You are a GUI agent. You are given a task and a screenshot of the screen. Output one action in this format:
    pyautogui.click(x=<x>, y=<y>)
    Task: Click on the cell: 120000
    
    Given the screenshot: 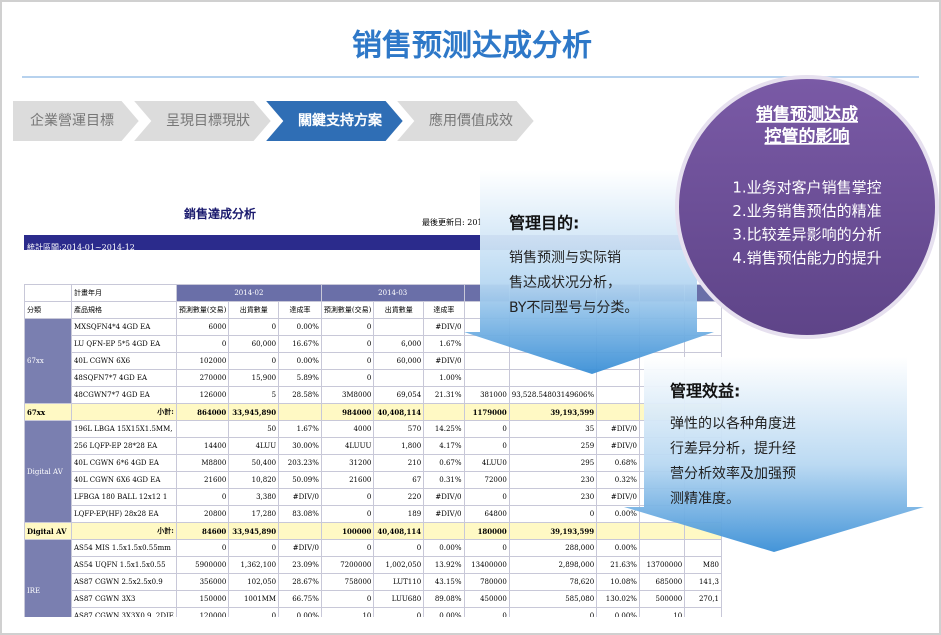 What is the action you would take?
    pyautogui.click(x=202, y=612)
    